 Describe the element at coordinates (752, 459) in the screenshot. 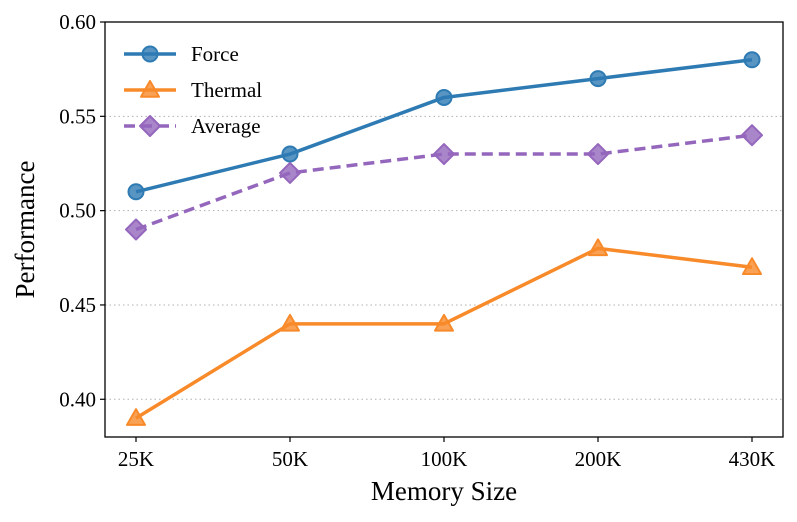

I see `x-tick-label: 430K` at that location.